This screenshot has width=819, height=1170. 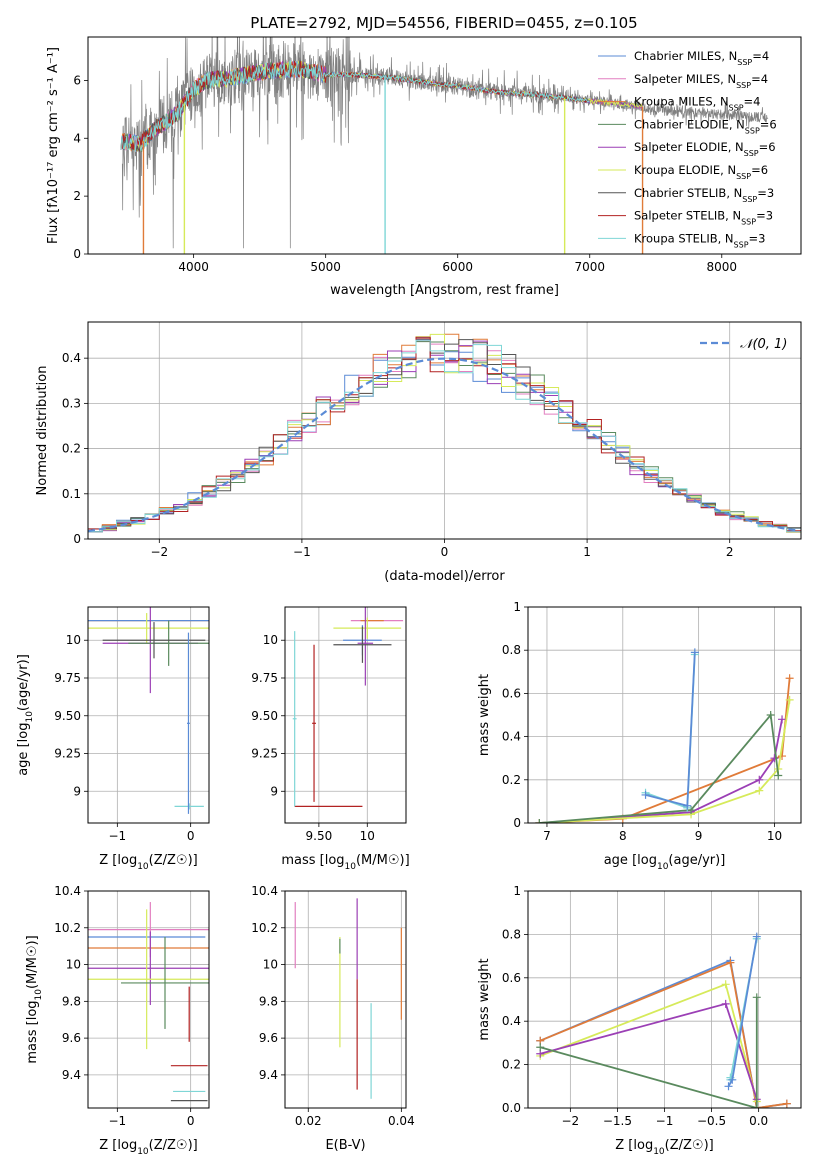 What do you see at coordinates (665, 862) in the screenshot?
I see `x-axis-label: age [log10(age/yr)]` at bounding box center [665, 862].